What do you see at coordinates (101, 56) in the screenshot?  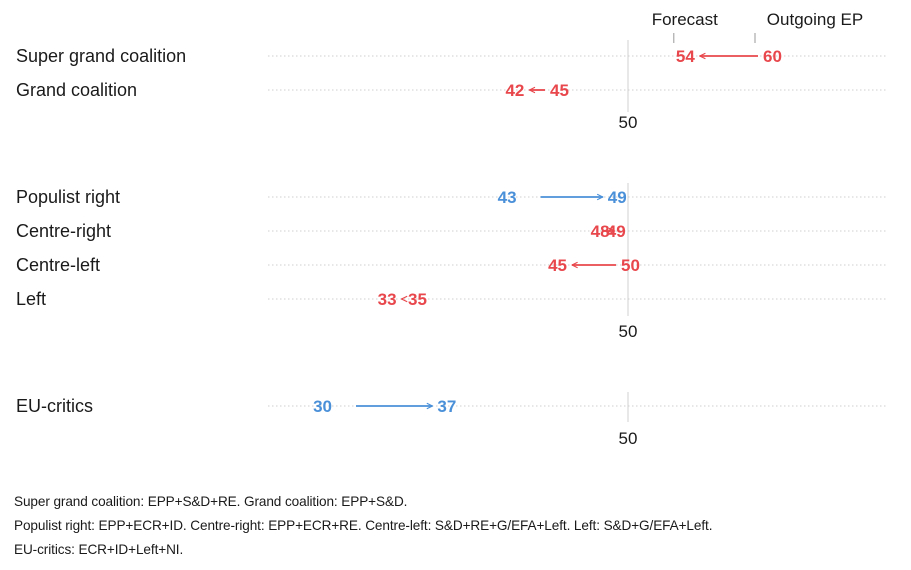 I see `row-label: Super grand coalition` at bounding box center [101, 56].